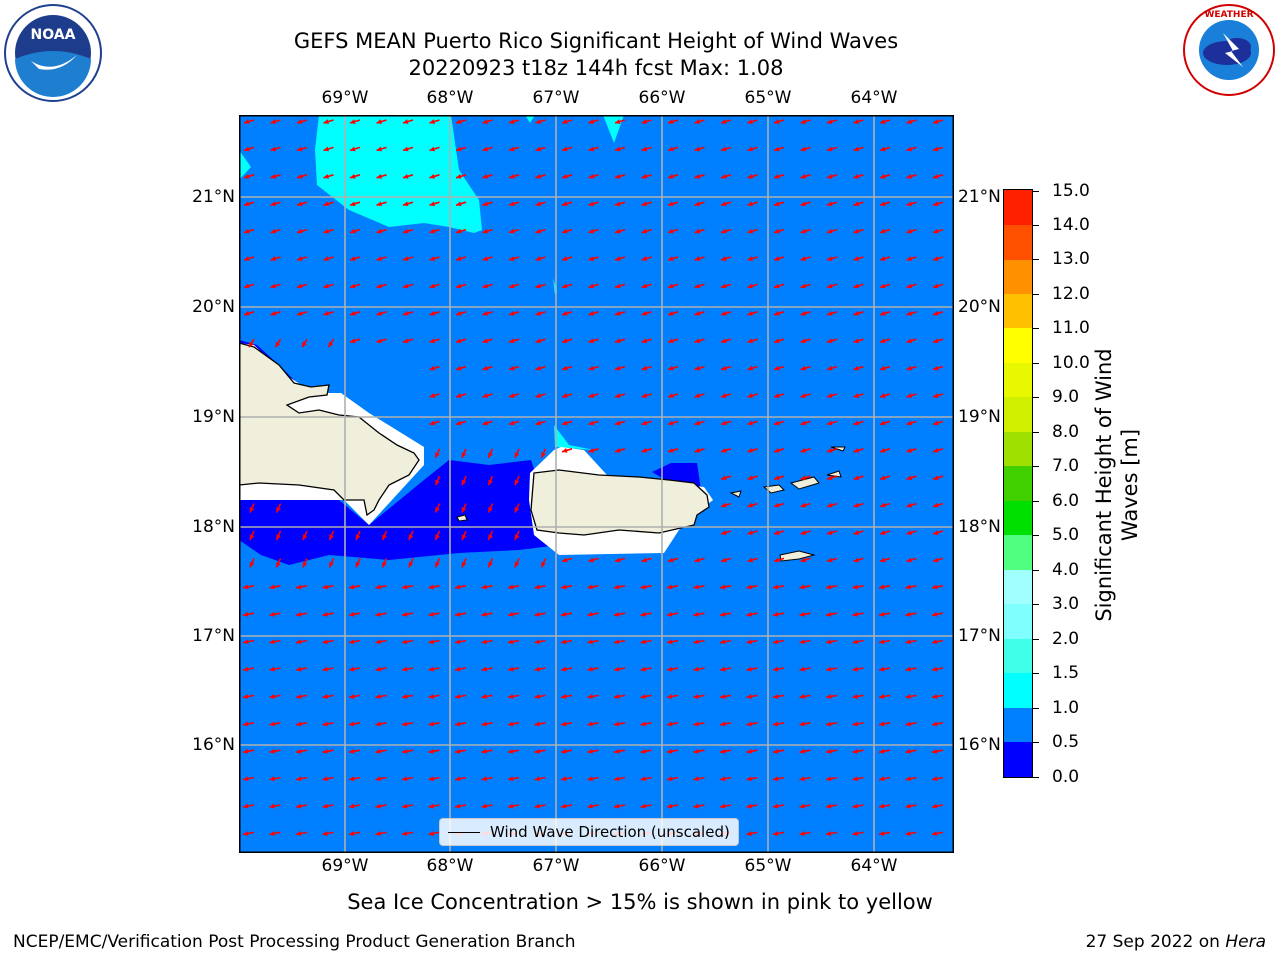  Describe the element at coordinates (399, 512) in the screenshot. I see `low-wave-zone` at that location.